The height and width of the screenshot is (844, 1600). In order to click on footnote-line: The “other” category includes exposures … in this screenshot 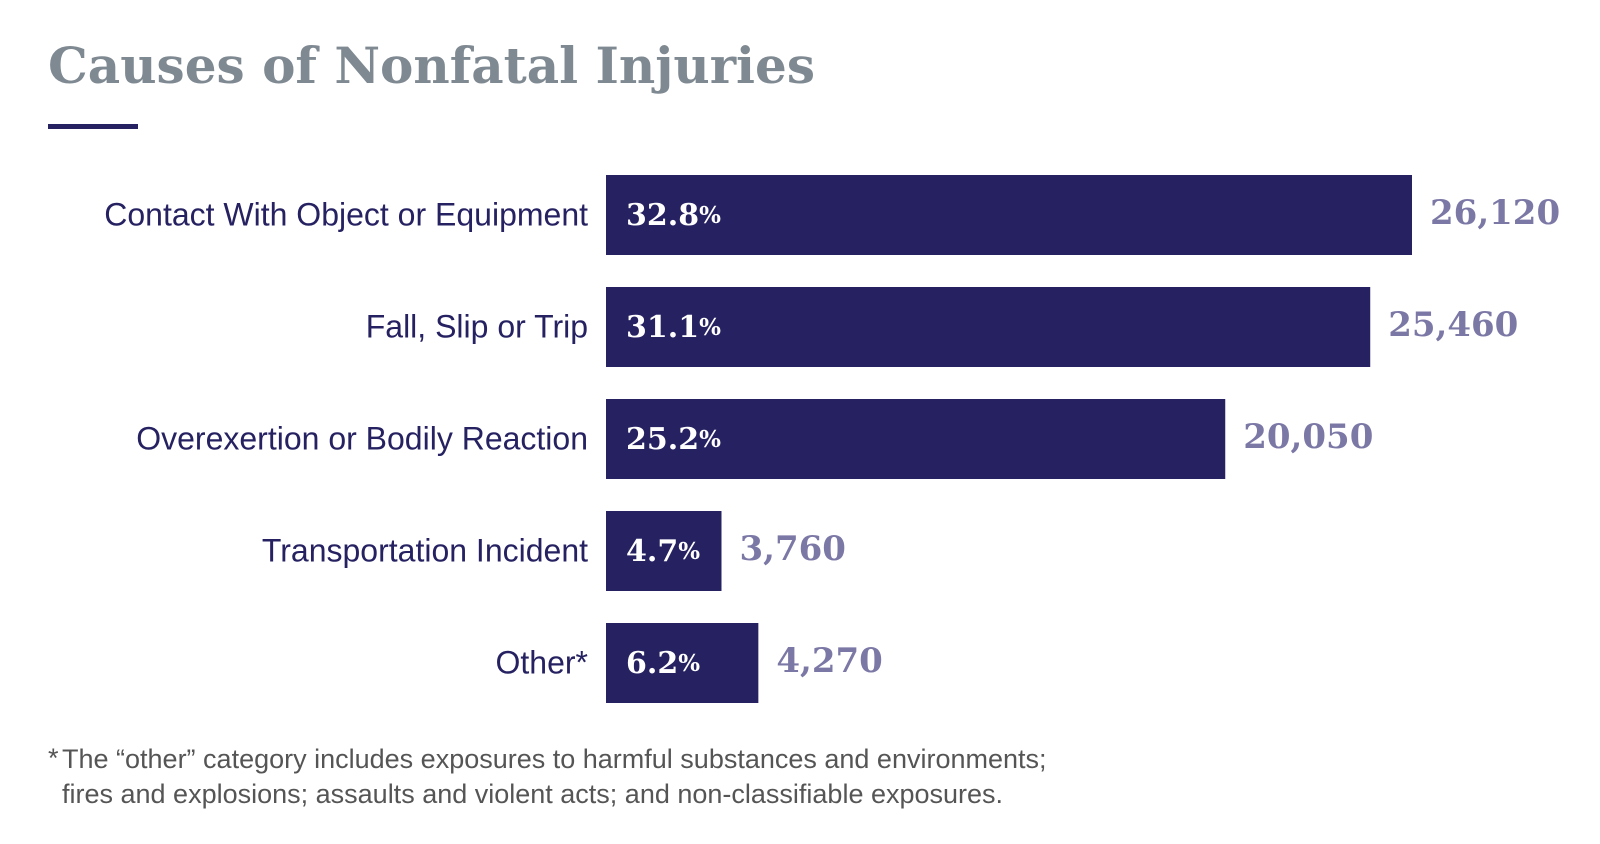, I will do `click(554, 759)`.